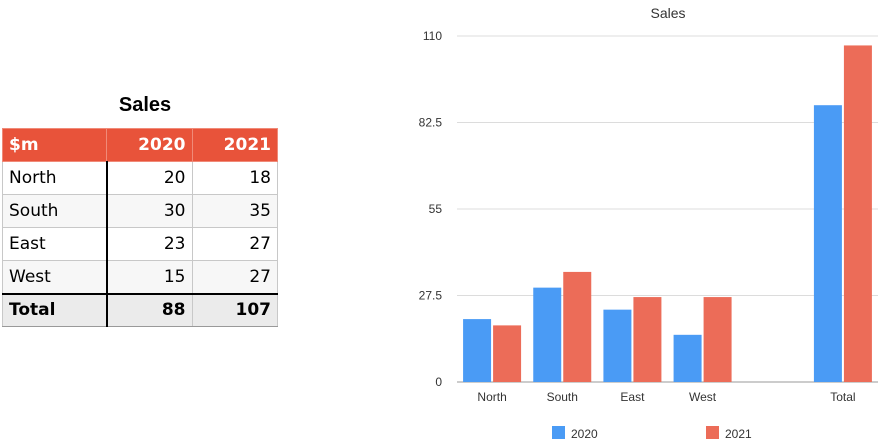 This screenshot has width=880, height=440. What do you see at coordinates (149, 244) in the screenshot?
I see `row-value-2020: 23` at bounding box center [149, 244].